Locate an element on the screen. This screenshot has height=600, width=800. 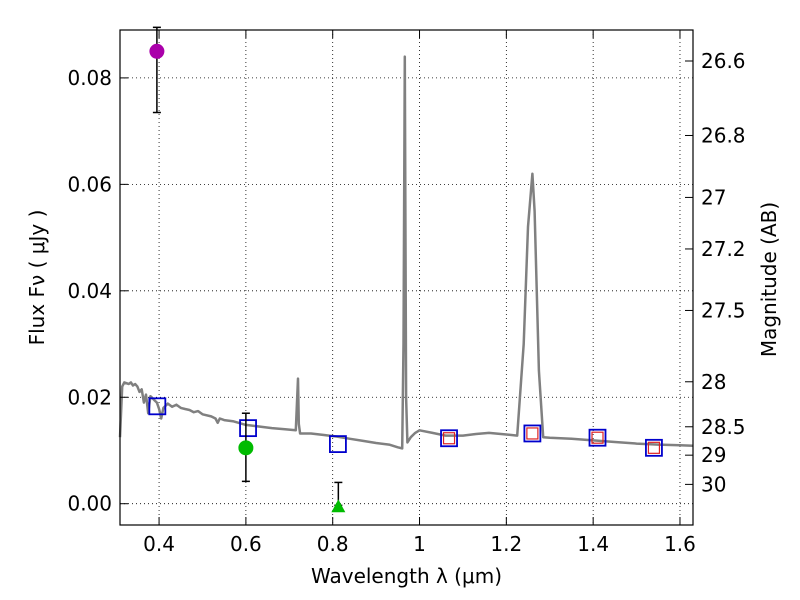
x-tick-label: 1 is located at coordinates (419, 544).